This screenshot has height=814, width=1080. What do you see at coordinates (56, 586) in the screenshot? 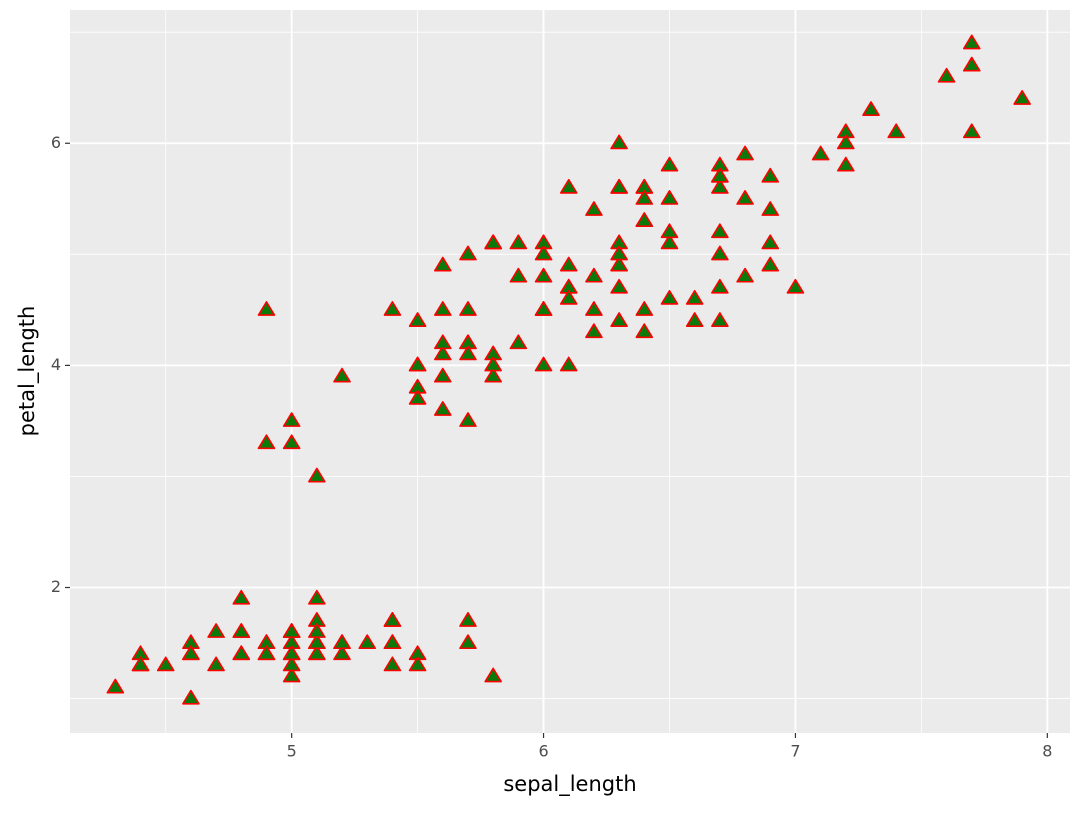
I see `y-tick-label: 2` at bounding box center [56, 586].